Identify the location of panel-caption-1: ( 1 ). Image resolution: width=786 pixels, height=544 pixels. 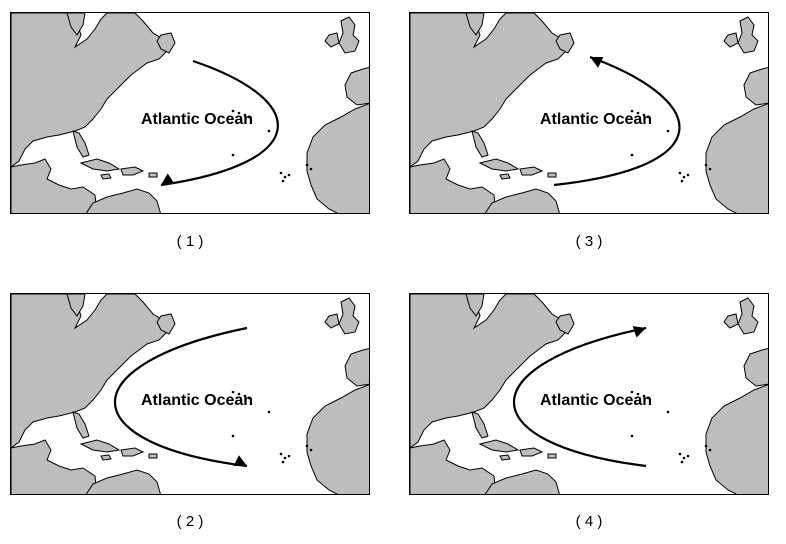
(190, 241).